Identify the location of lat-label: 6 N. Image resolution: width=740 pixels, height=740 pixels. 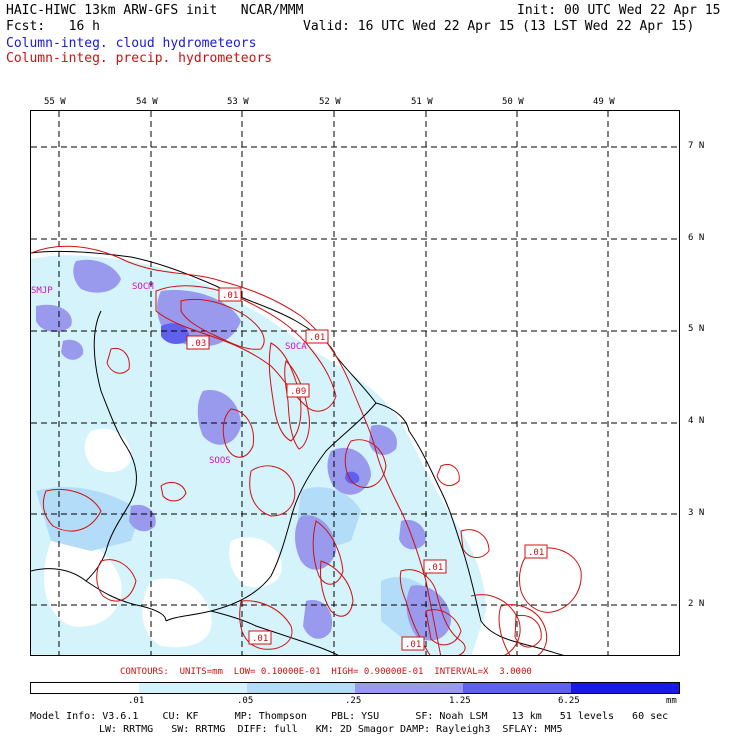
(696, 238).